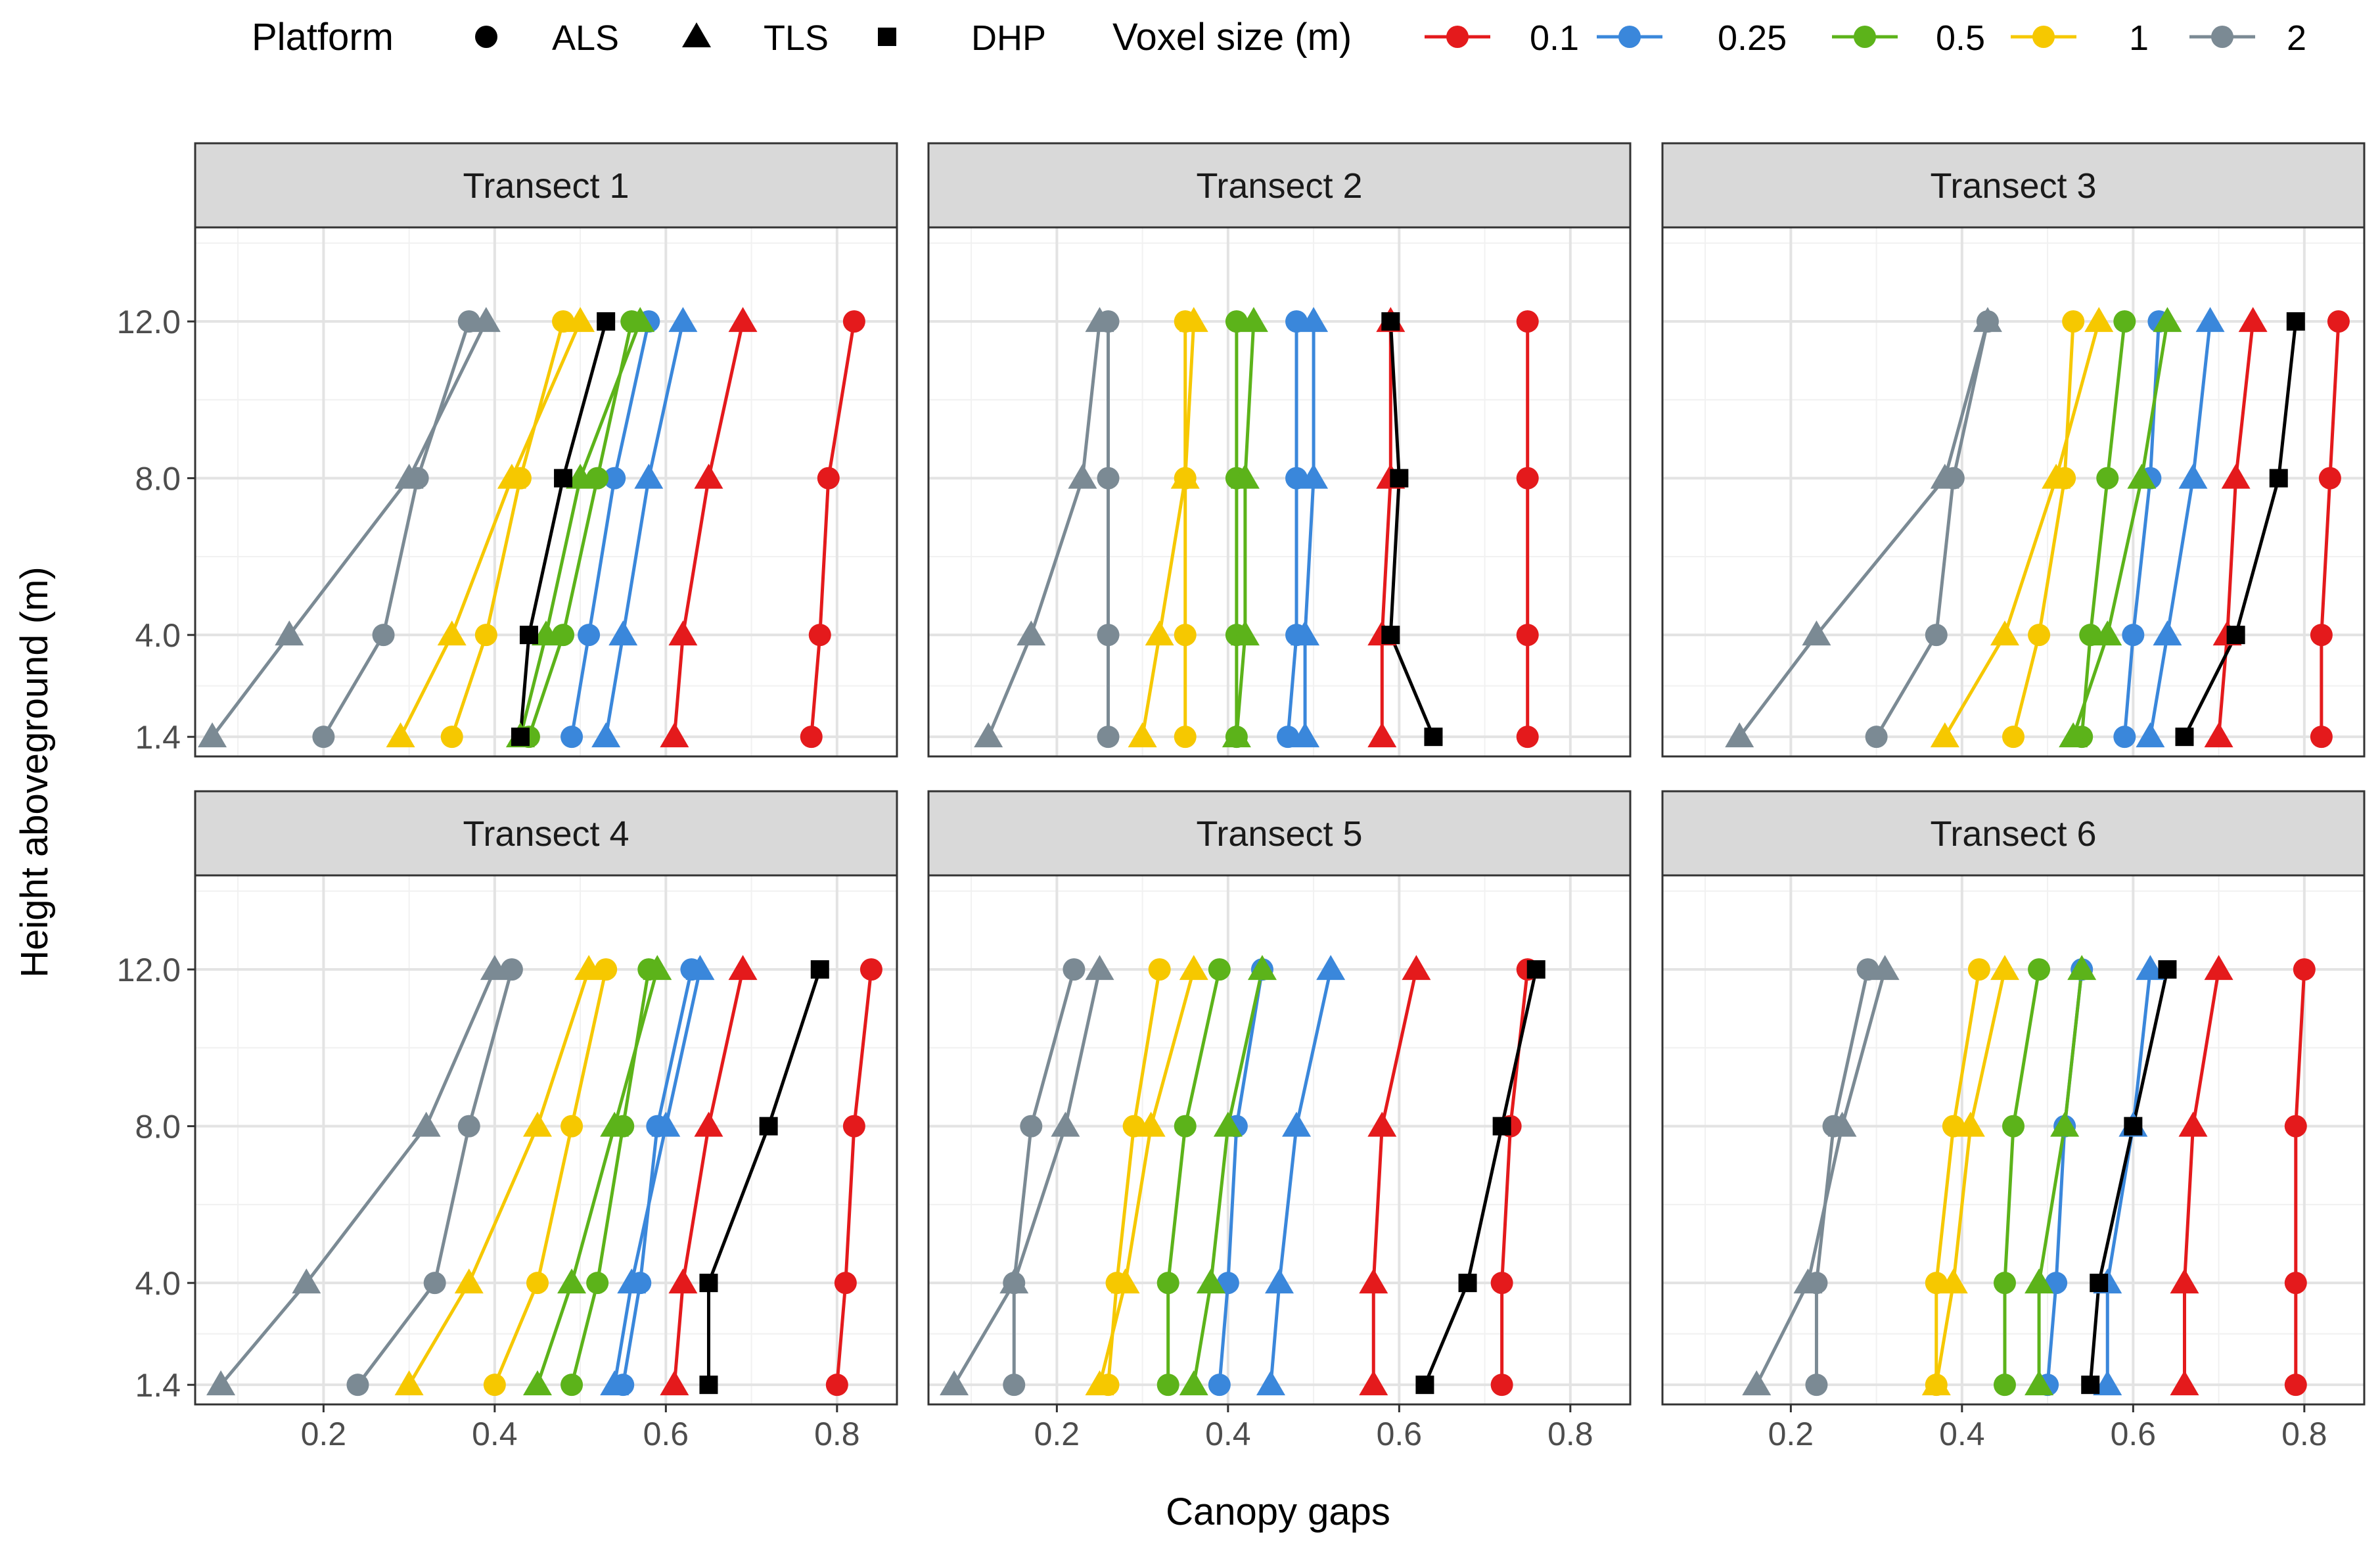 This screenshot has width=2380, height=1549. Describe the element at coordinates (1962, 1434) in the screenshot. I see `x-tick-label: 0.4` at that location.